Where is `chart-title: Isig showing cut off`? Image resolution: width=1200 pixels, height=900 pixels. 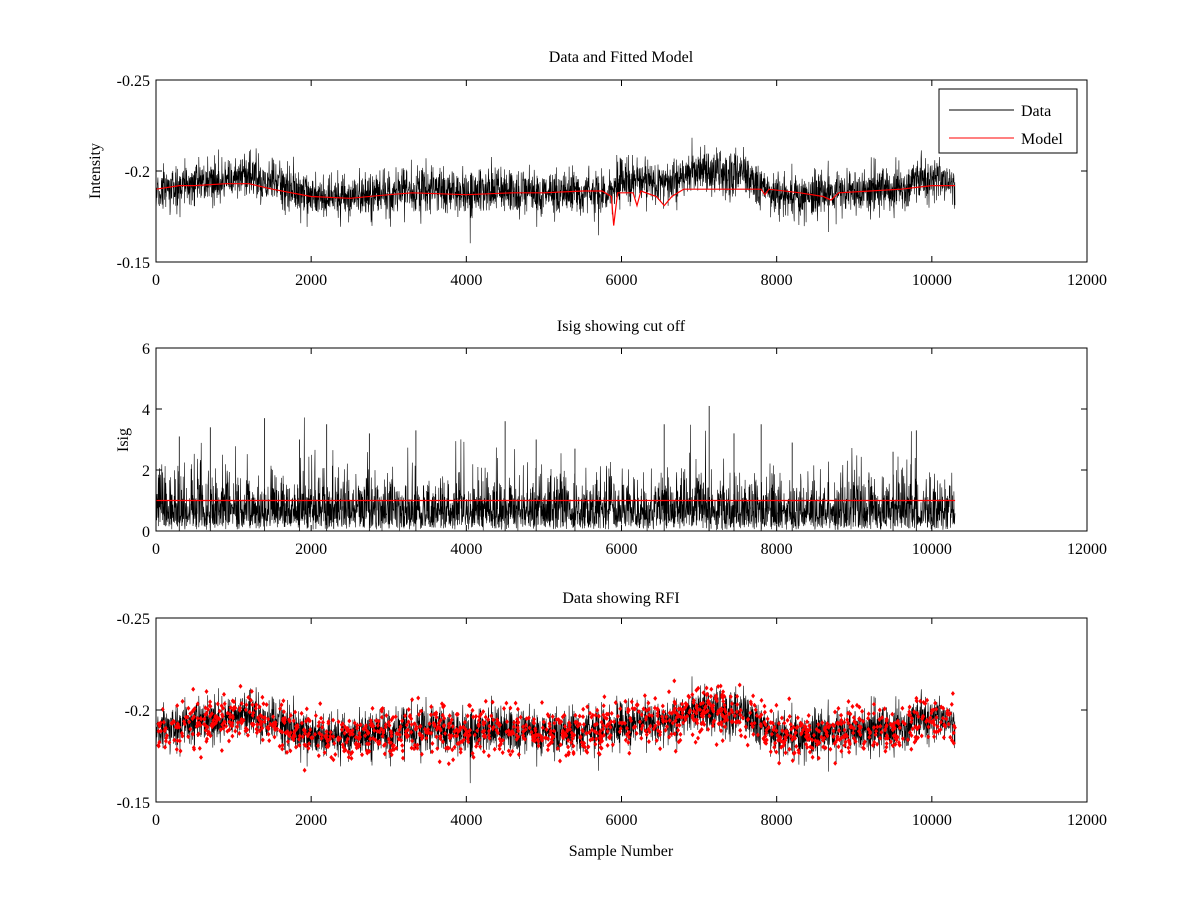 chart-title: Isig showing cut off is located at coordinates (621, 326).